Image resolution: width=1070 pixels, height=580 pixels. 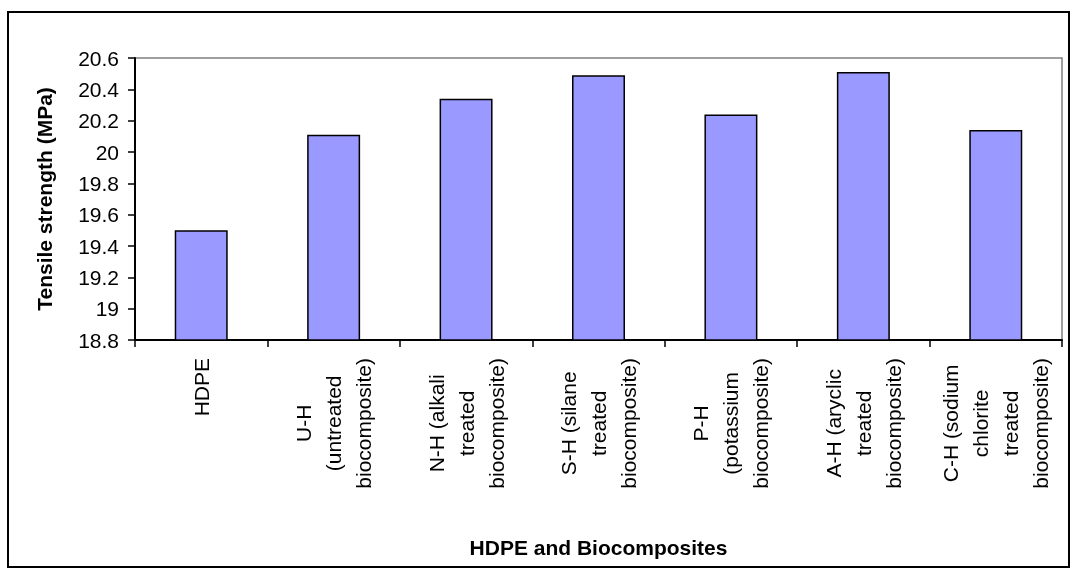 What do you see at coordinates (99, 246) in the screenshot?
I see `y-tick-label: 19.4` at bounding box center [99, 246].